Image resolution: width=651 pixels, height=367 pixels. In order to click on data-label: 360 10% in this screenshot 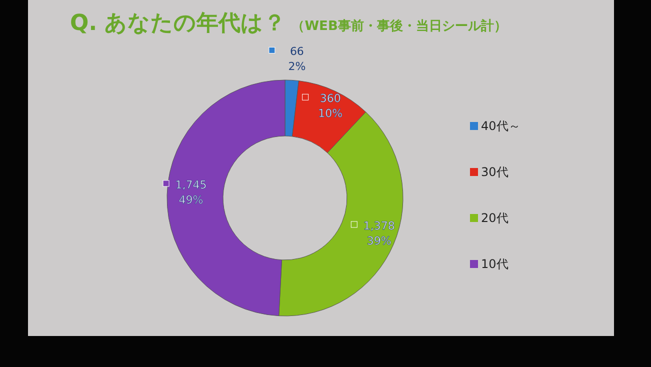, I will do `click(330, 106)`.